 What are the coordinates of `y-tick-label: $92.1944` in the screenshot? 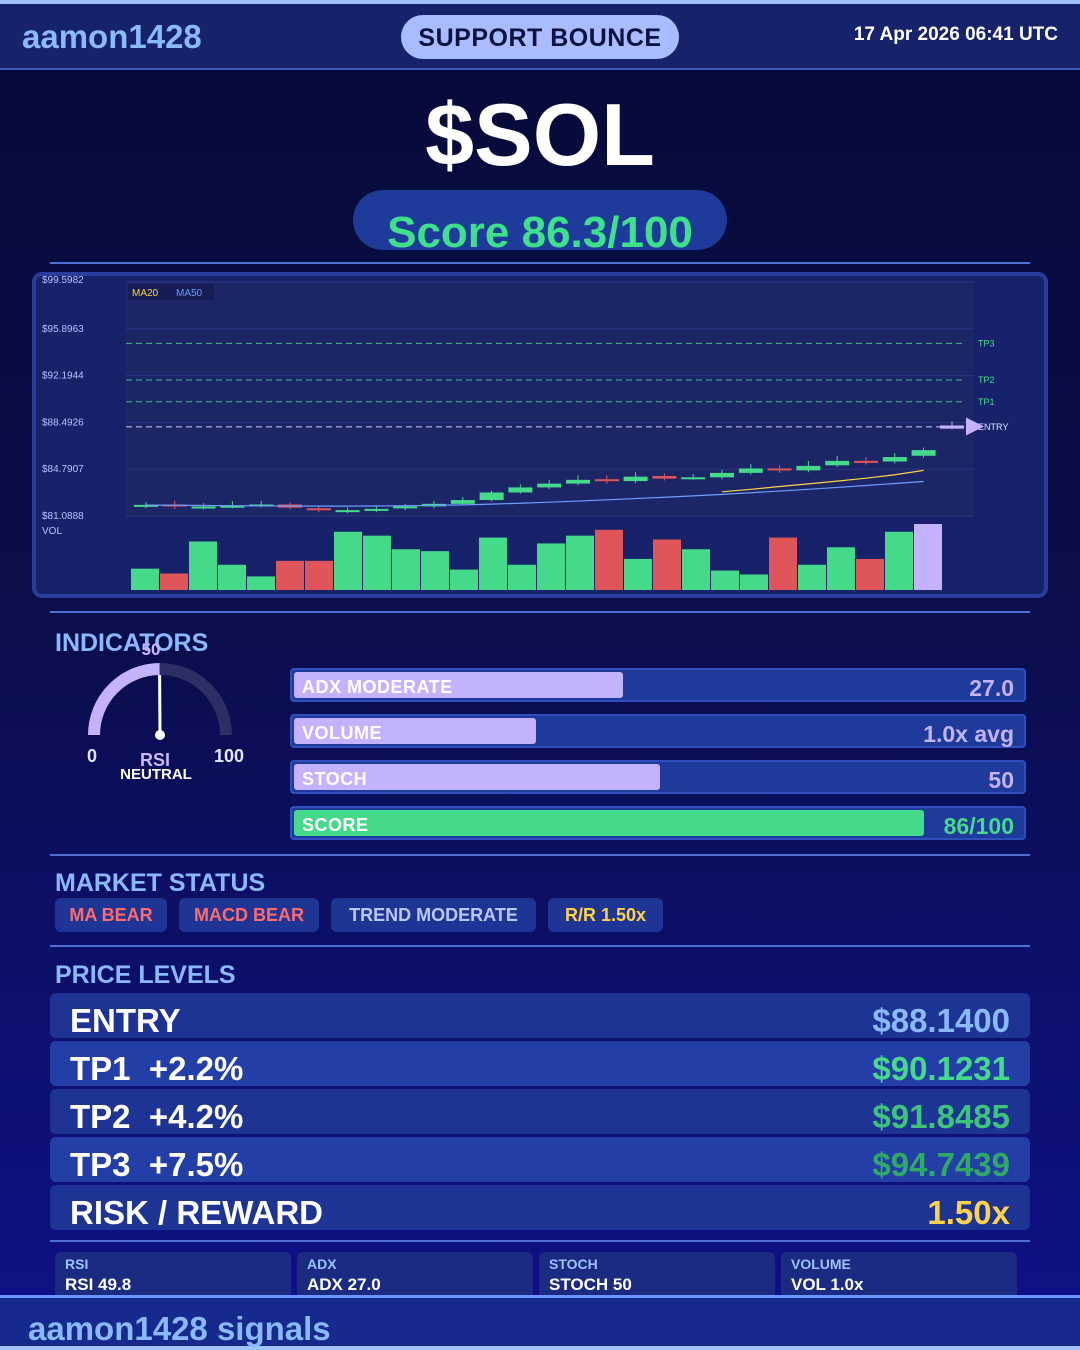 It's located at (63, 376).